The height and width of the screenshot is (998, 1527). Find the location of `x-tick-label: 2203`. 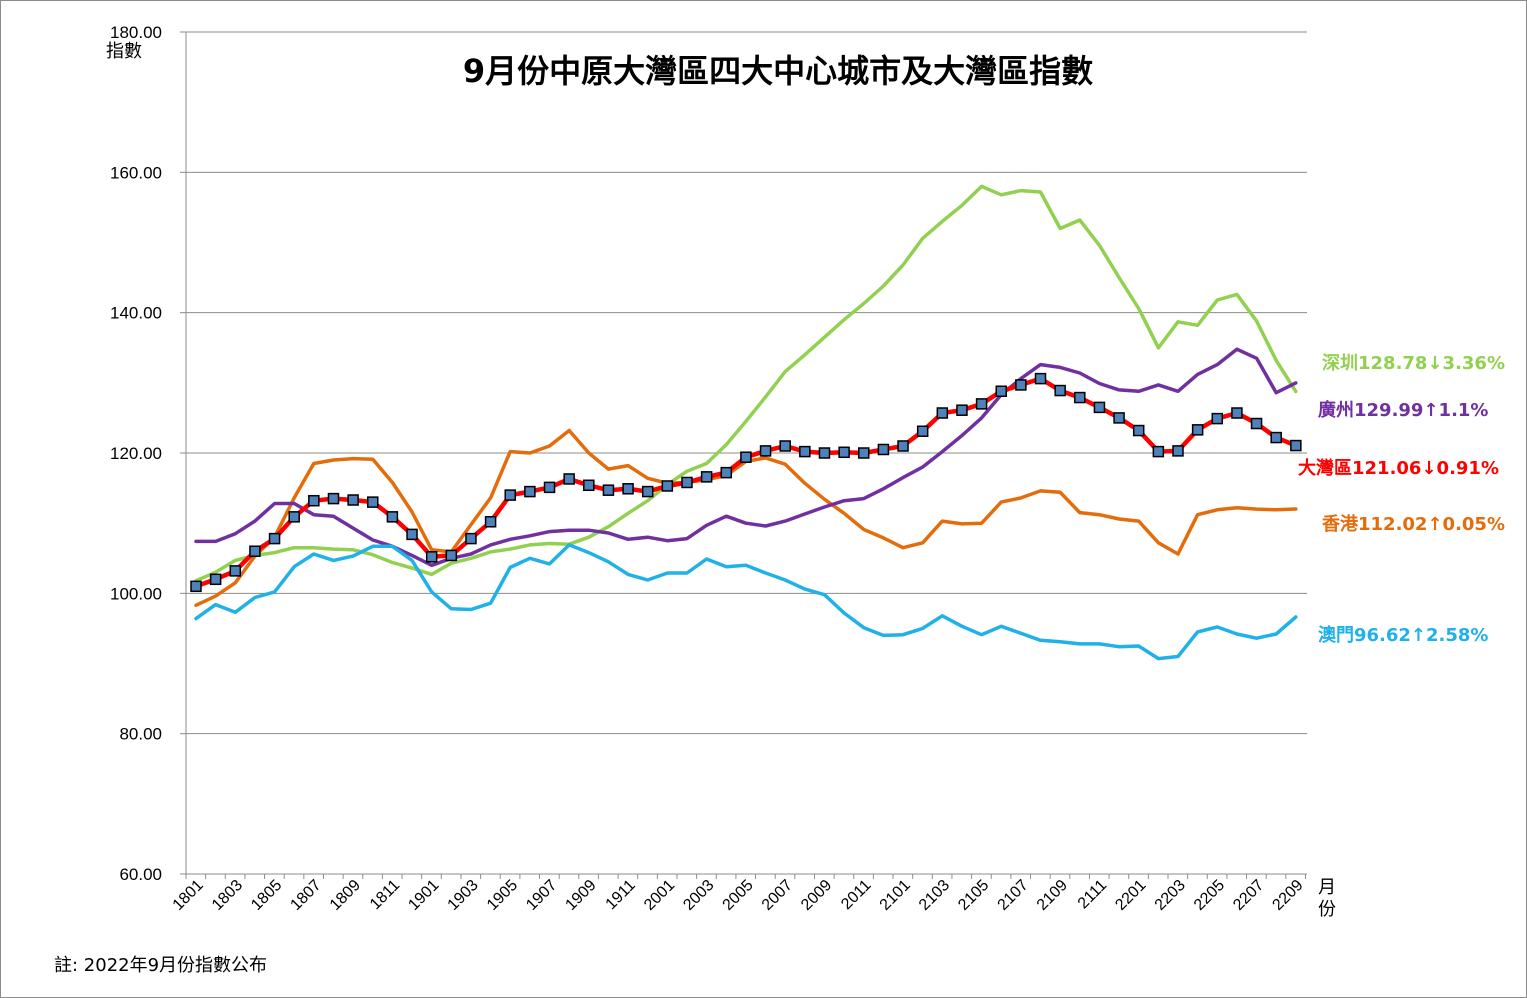

x-tick-label: 2203 is located at coordinates (1170, 895).